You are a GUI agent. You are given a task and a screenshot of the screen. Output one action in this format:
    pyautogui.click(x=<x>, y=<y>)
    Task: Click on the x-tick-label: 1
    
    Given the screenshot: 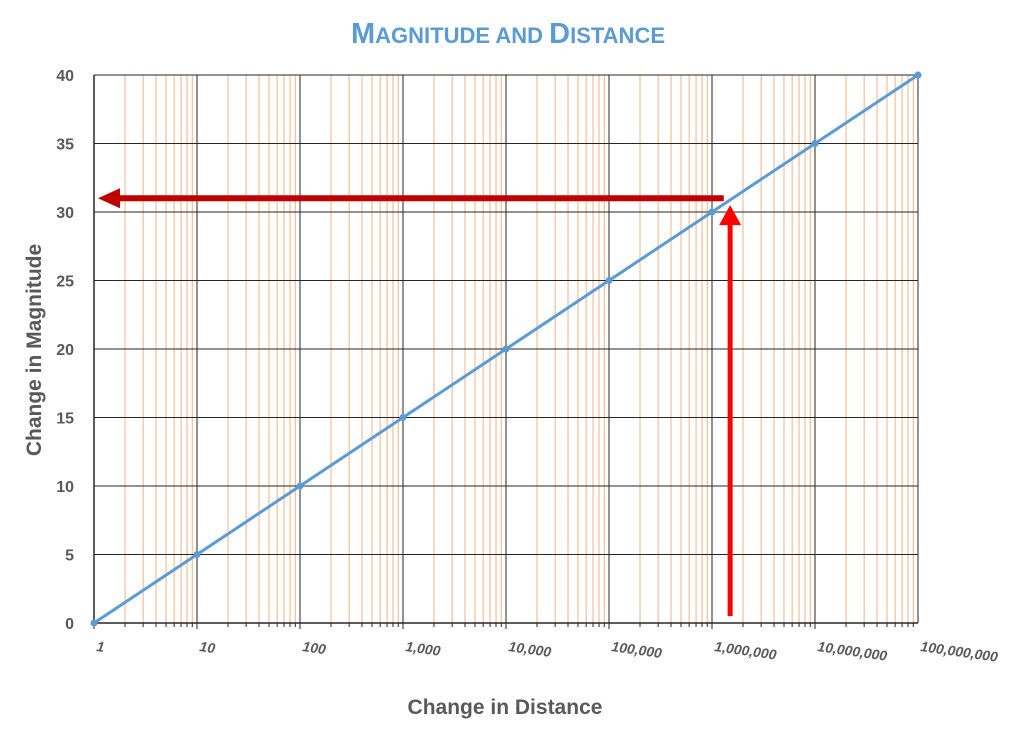 What is the action you would take?
    pyautogui.click(x=101, y=646)
    